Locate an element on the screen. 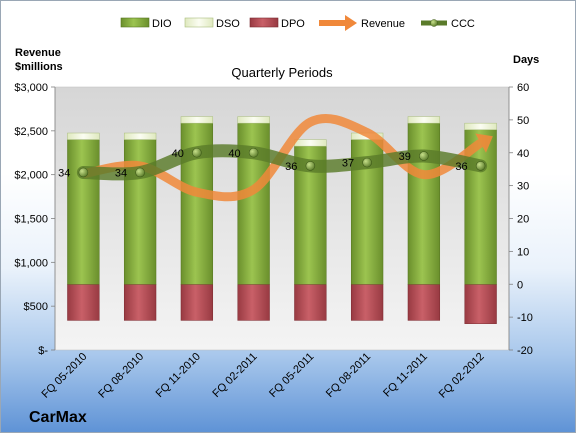 Image resolution: width=576 pixels, height=433 pixels. legend-marker-ccc is located at coordinates (434, 23).